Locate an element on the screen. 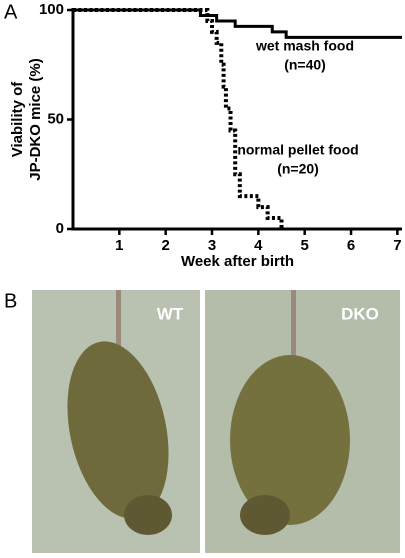 Image resolution: width=405 pixels, height=558 pixels. survival-curve is located at coordinates (237, 23).